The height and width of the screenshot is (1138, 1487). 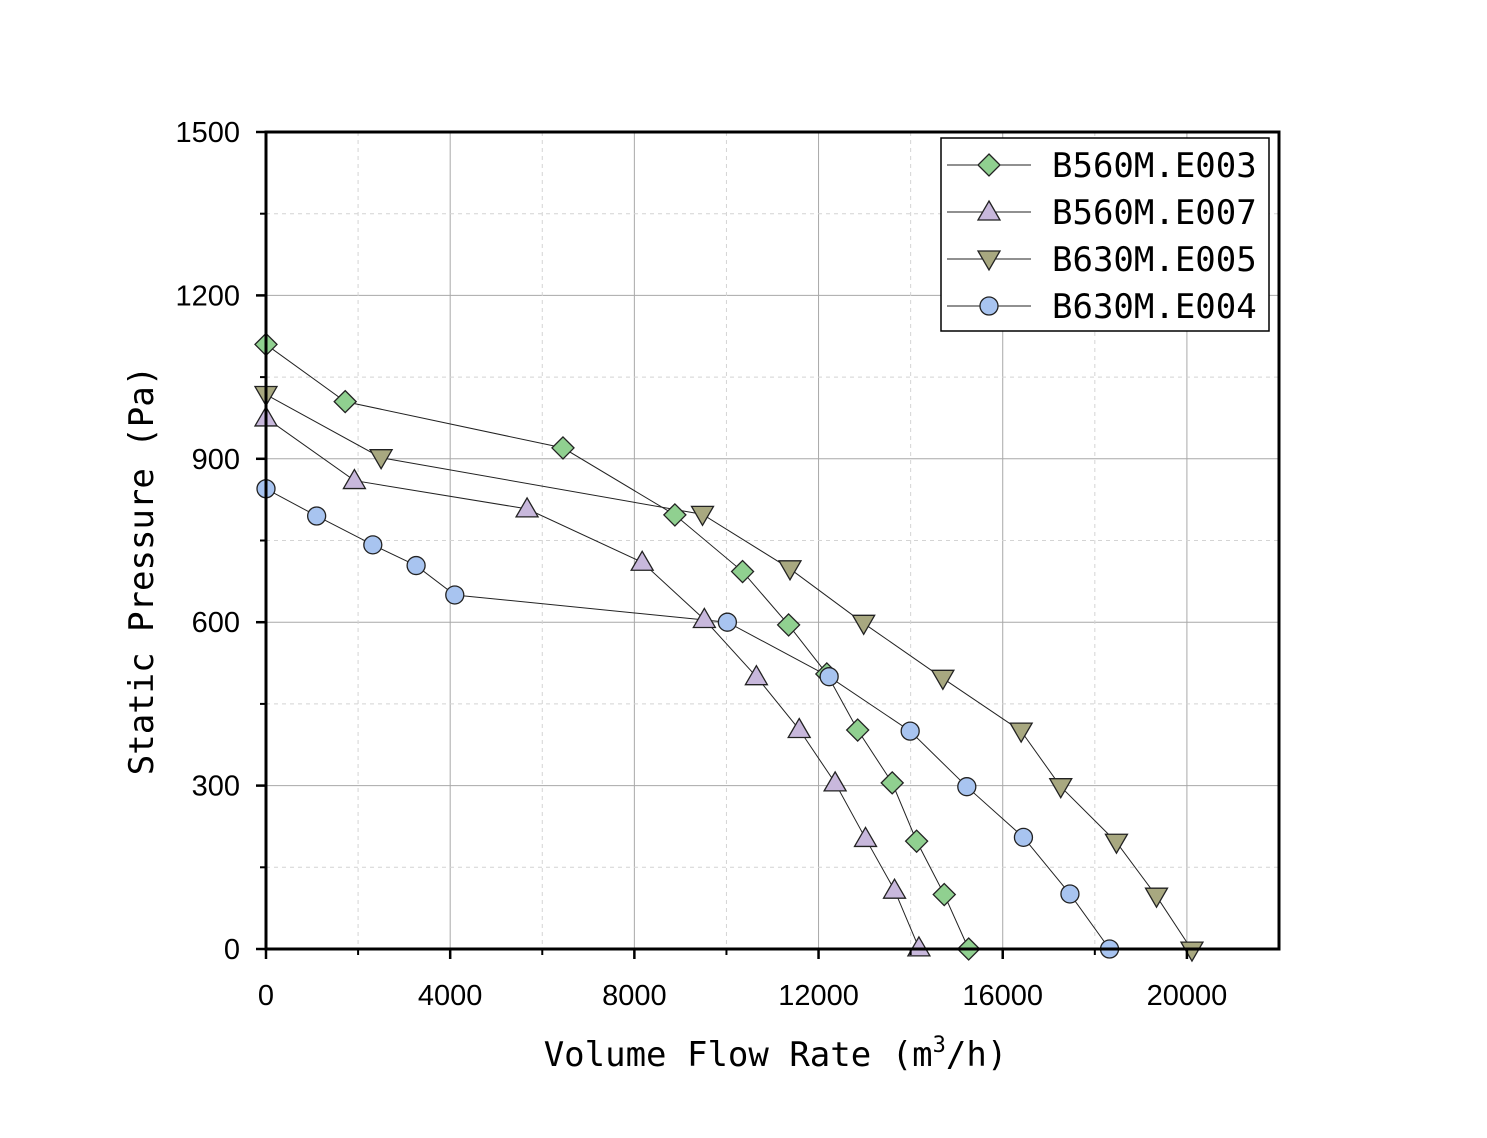 I want to click on x-axis-title-main: Volume Flow Rate, so click(x=708, y=1055).